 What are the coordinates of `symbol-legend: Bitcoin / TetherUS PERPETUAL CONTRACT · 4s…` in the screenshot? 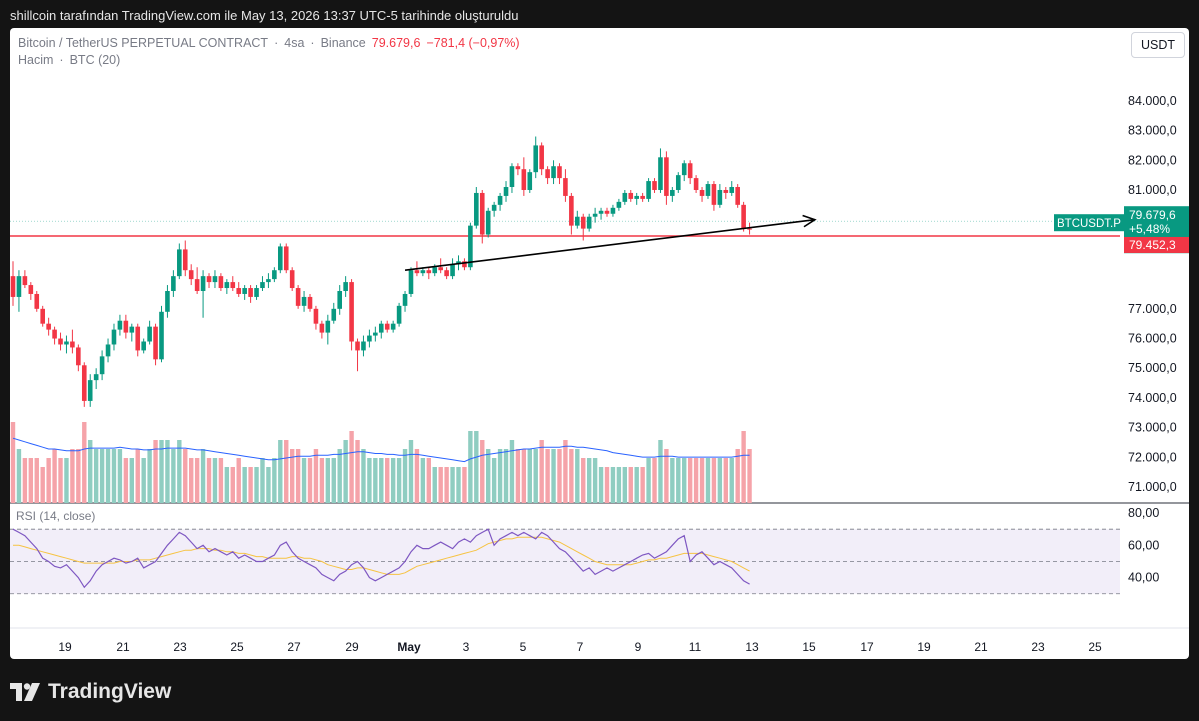 It's located at (272, 43).